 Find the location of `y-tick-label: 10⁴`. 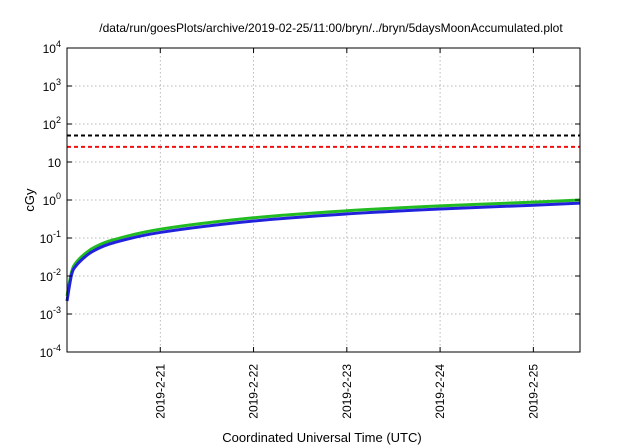

y-tick-label: 10⁴ is located at coordinates (52, 47).